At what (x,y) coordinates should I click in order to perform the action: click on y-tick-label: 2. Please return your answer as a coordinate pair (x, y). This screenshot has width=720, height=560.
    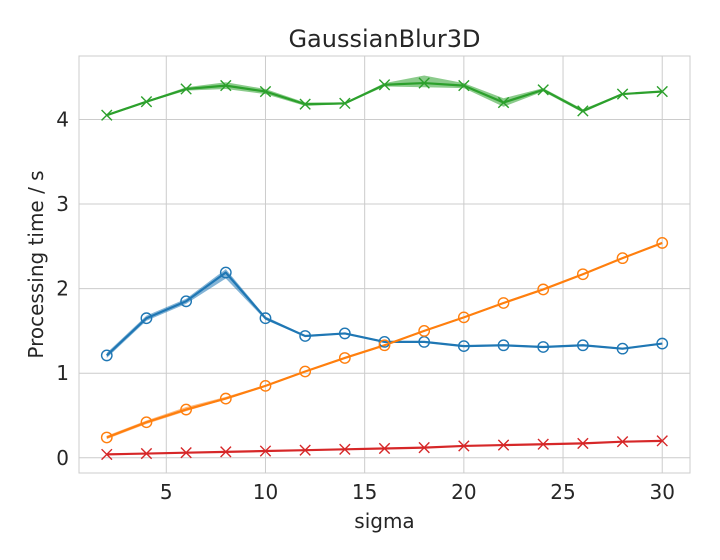
    Looking at the image, I should click on (62, 289).